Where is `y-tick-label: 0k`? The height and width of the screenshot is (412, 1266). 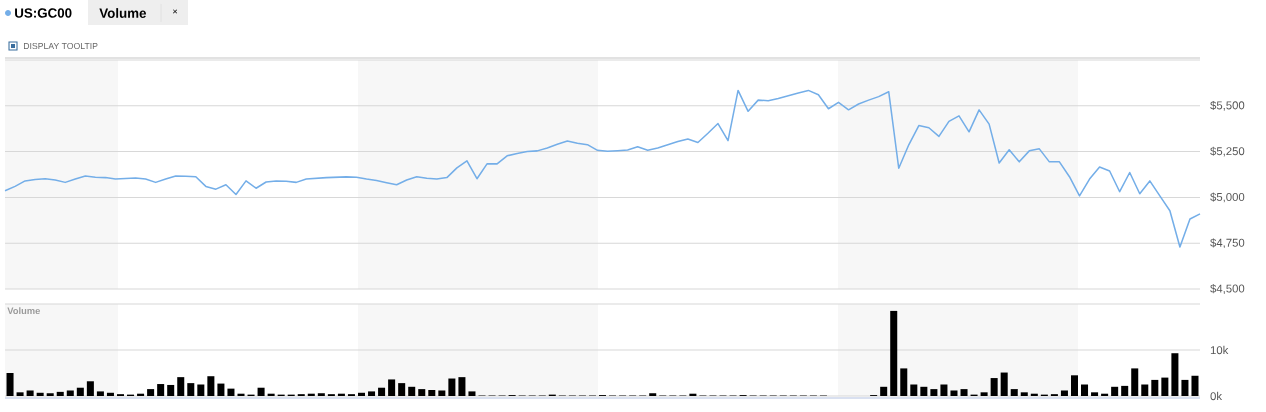 y-tick-label: 0k is located at coordinates (1216, 396).